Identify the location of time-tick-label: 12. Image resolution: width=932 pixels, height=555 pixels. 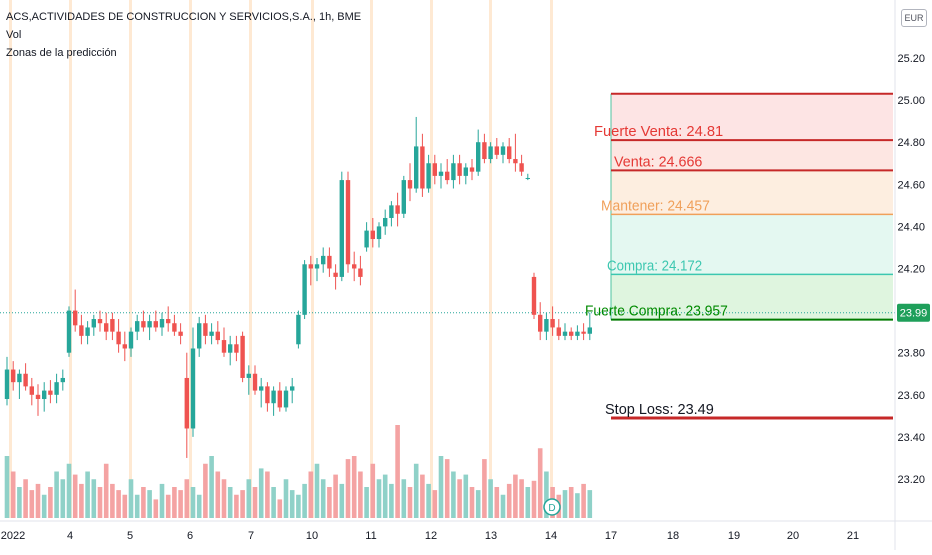
(431, 536).